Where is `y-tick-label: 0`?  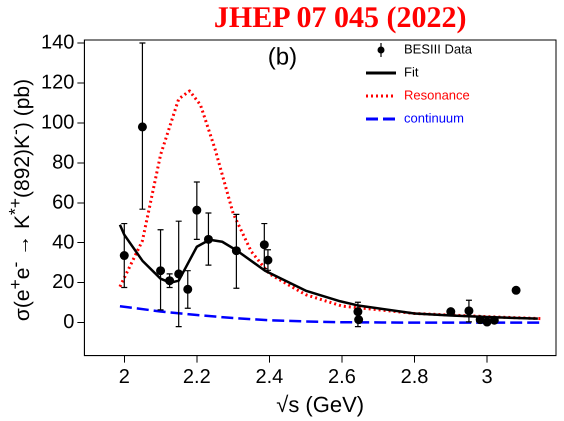
y-tick-label: 0 is located at coordinates (68, 322).